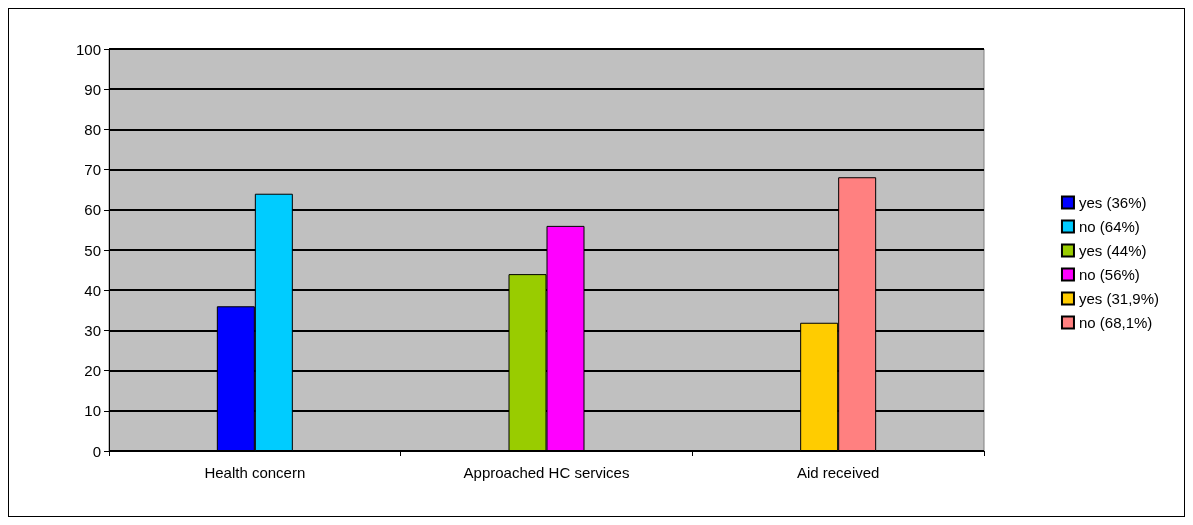  What do you see at coordinates (1112, 202) in the screenshot?
I see `legend-label: yes (36%)` at bounding box center [1112, 202].